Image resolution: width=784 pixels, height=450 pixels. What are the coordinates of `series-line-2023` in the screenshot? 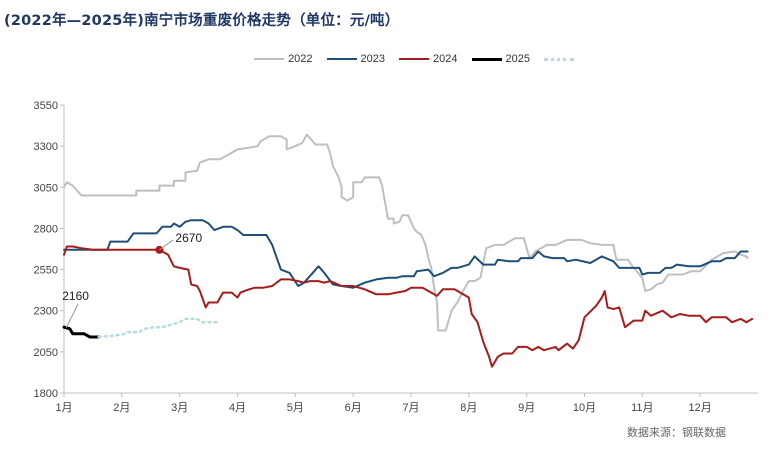 It's located at (406, 254).